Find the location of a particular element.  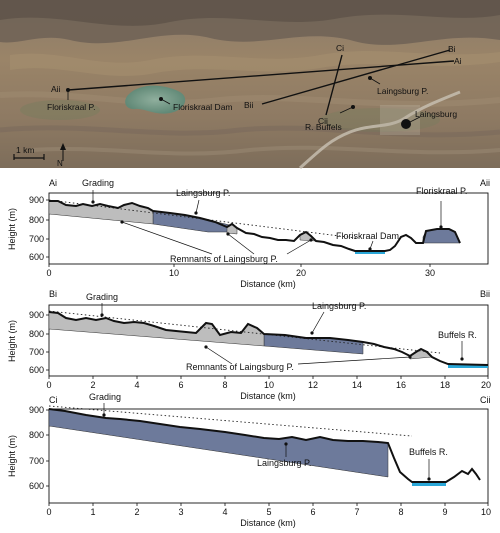

section-end-label: Bii is located at coordinates (485, 294).